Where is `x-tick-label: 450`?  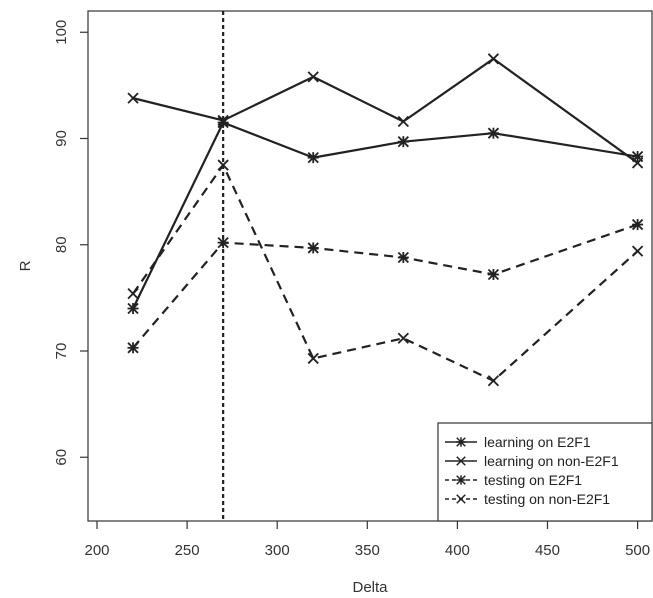 x-tick-label: 450 is located at coordinates (547, 550).